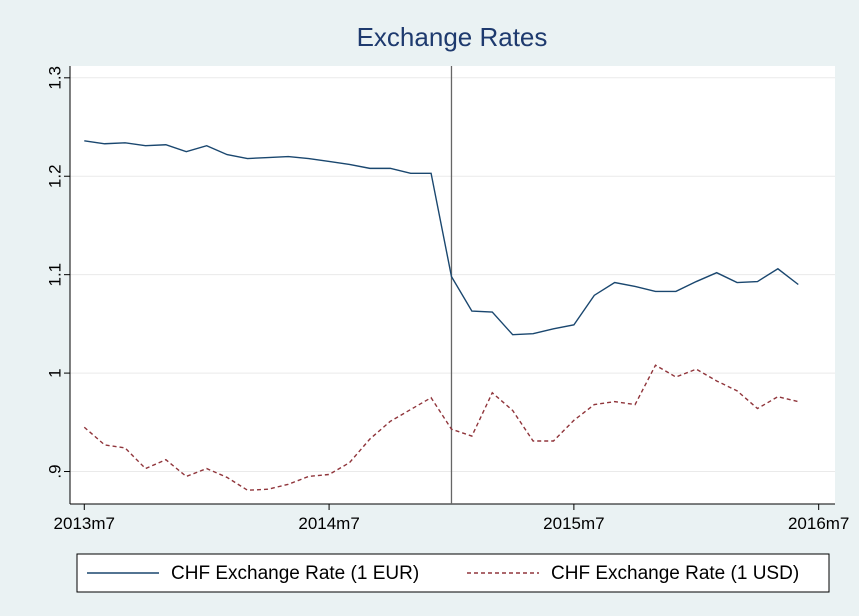 The height and width of the screenshot is (616, 859). I want to click on legend, so click(453, 573).